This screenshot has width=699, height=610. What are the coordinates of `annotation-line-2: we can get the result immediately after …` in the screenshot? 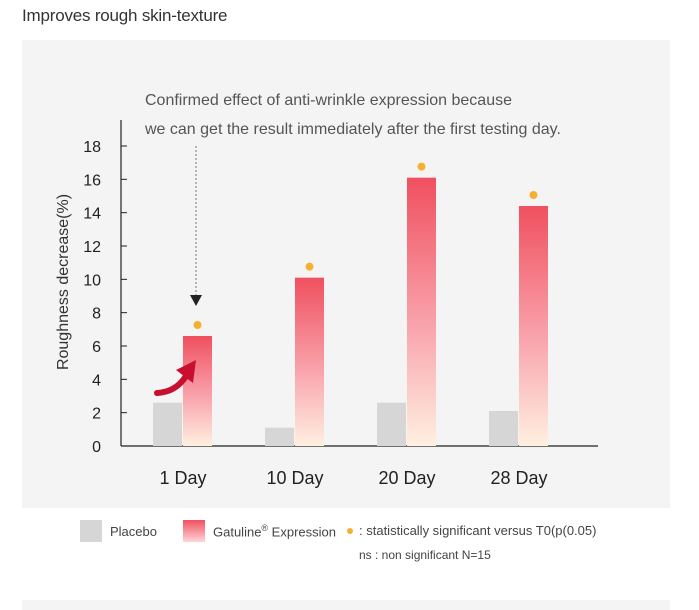 It's located at (352, 129).